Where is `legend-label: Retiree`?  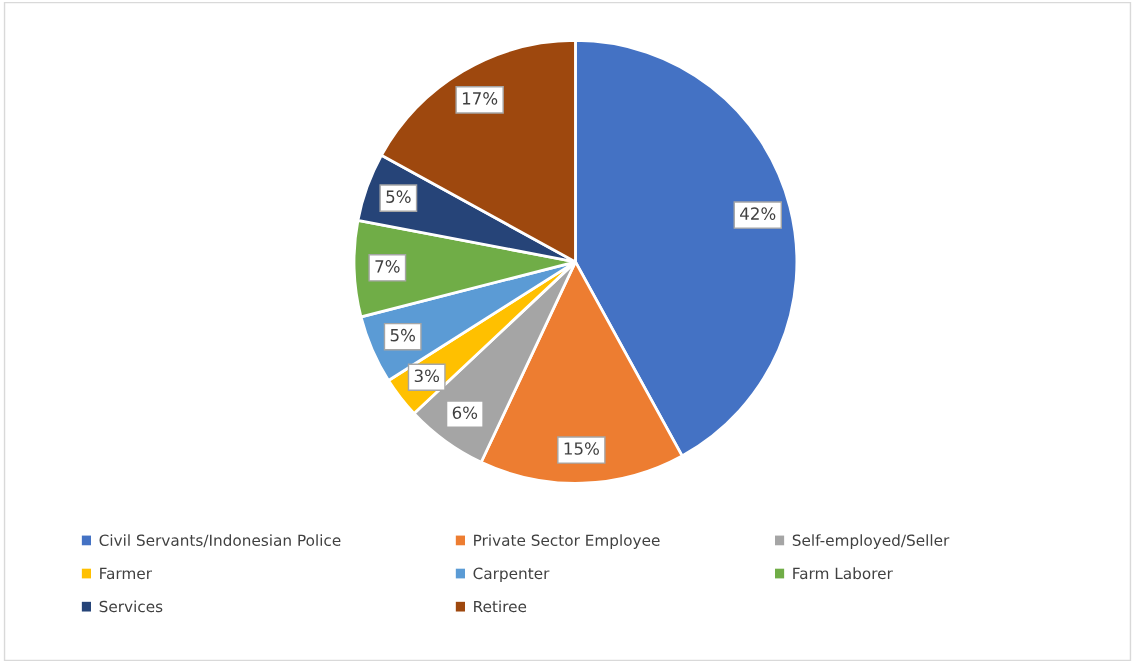
legend-label: Retiree is located at coordinates (500, 606).